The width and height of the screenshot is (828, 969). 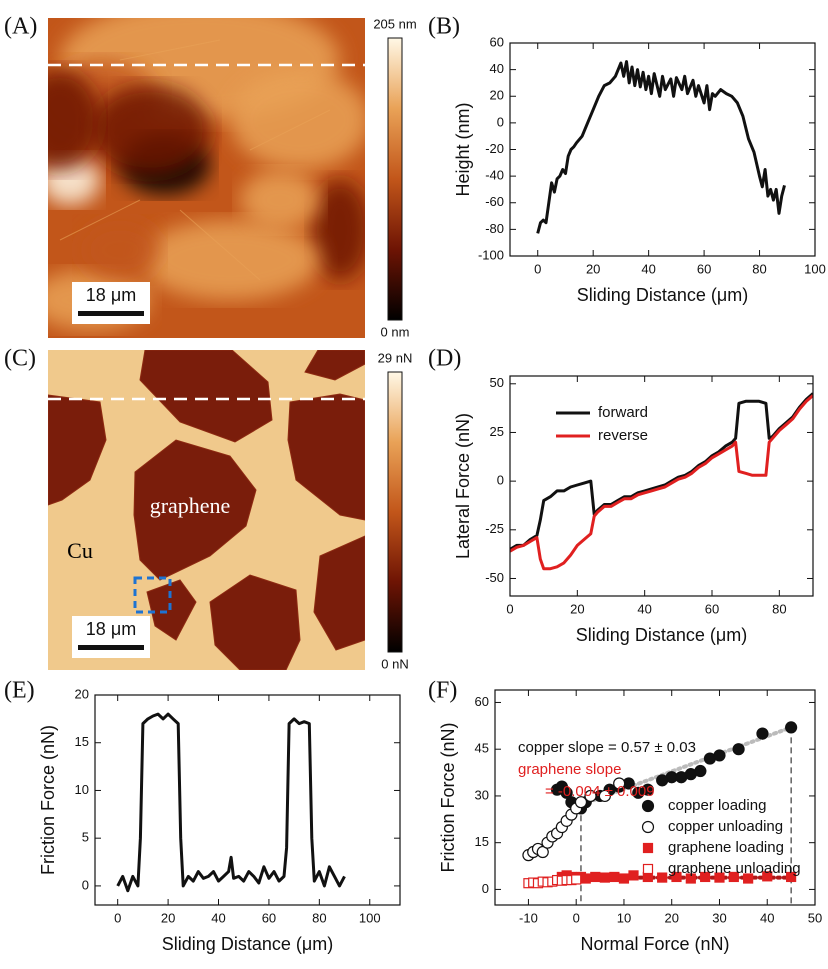 I want to click on y-tick-label: 30, so click(x=482, y=794).